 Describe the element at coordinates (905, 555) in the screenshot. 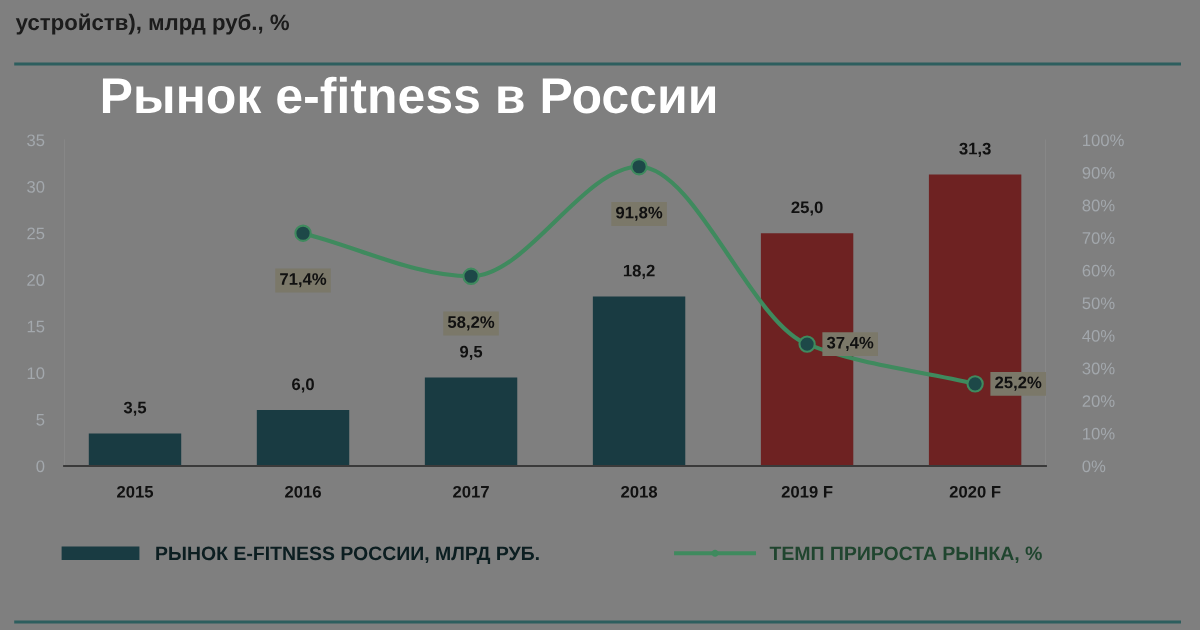

I see `legend-label: ТЕМП ПРИРОСТА РЫНКА, %` at that location.